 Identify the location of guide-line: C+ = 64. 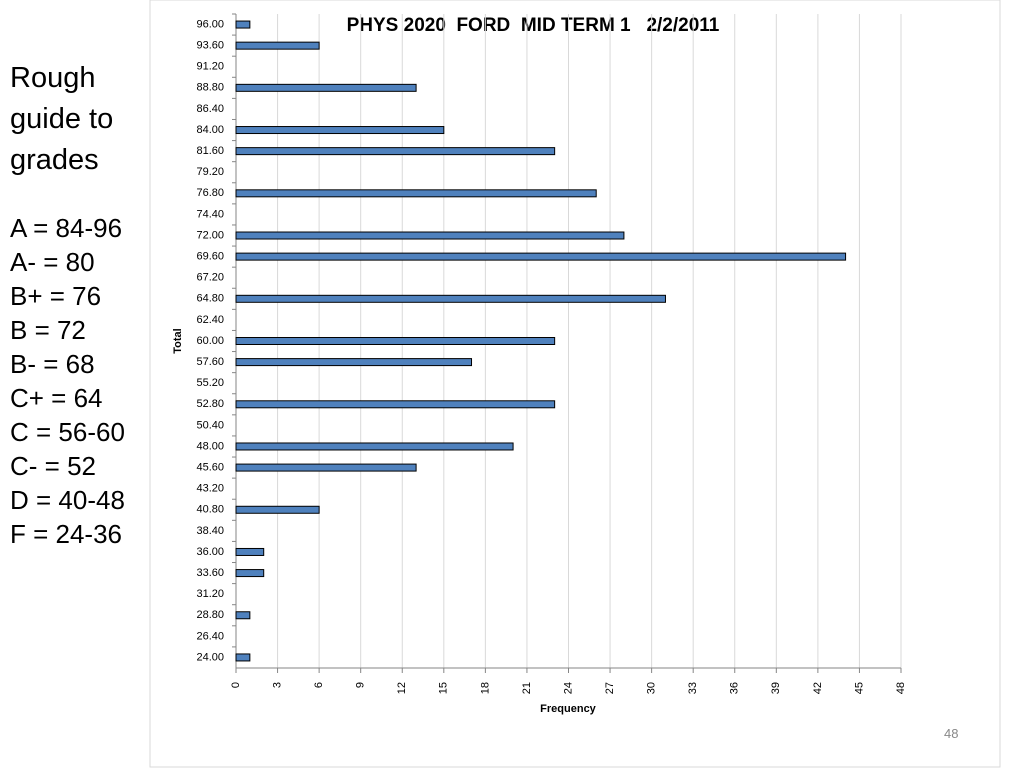
(56, 398).